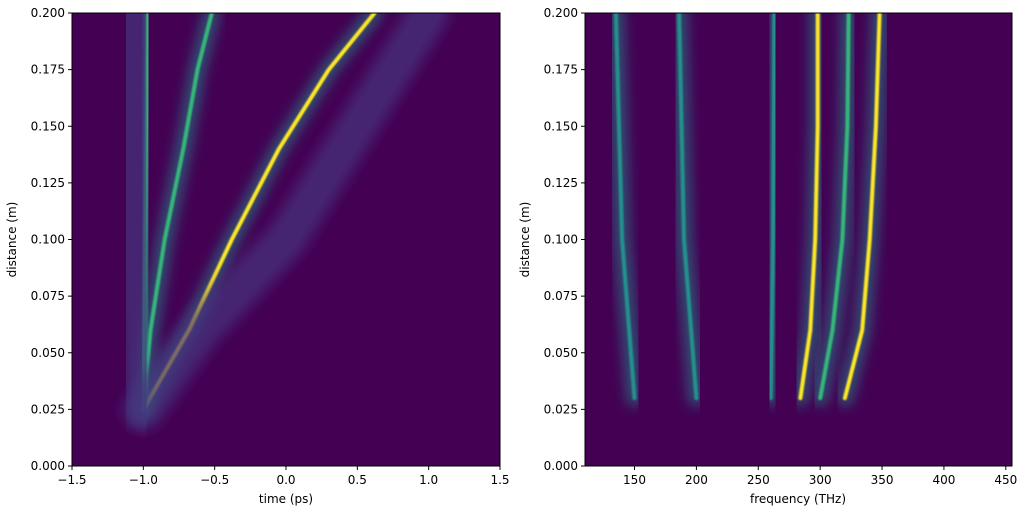  What do you see at coordinates (428, 480) in the screenshot?
I see `x-tick-label: 1.0` at bounding box center [428, 480].